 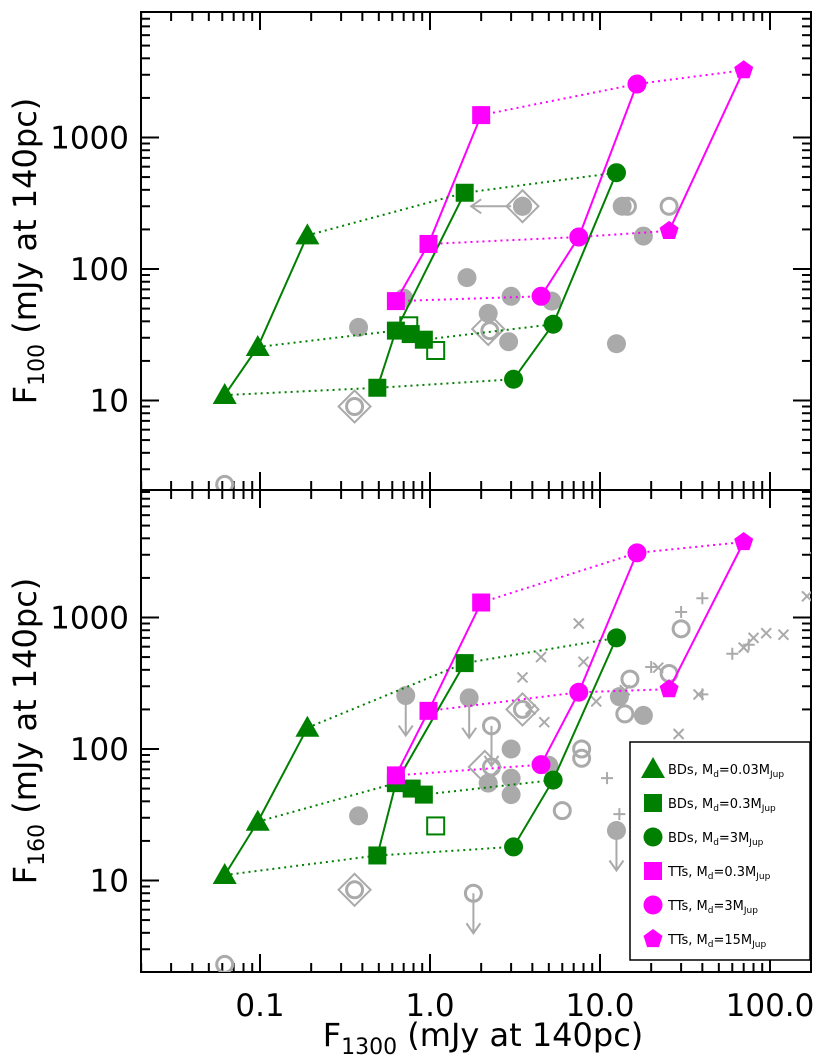 I want to click on series-bds-md-3mjup, so click(x=565, y=742).